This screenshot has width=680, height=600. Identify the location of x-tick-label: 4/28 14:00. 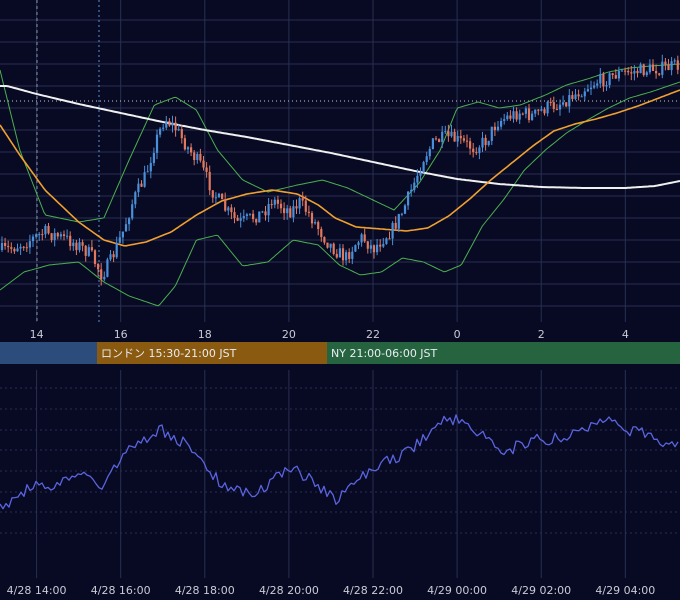
(37, 590).